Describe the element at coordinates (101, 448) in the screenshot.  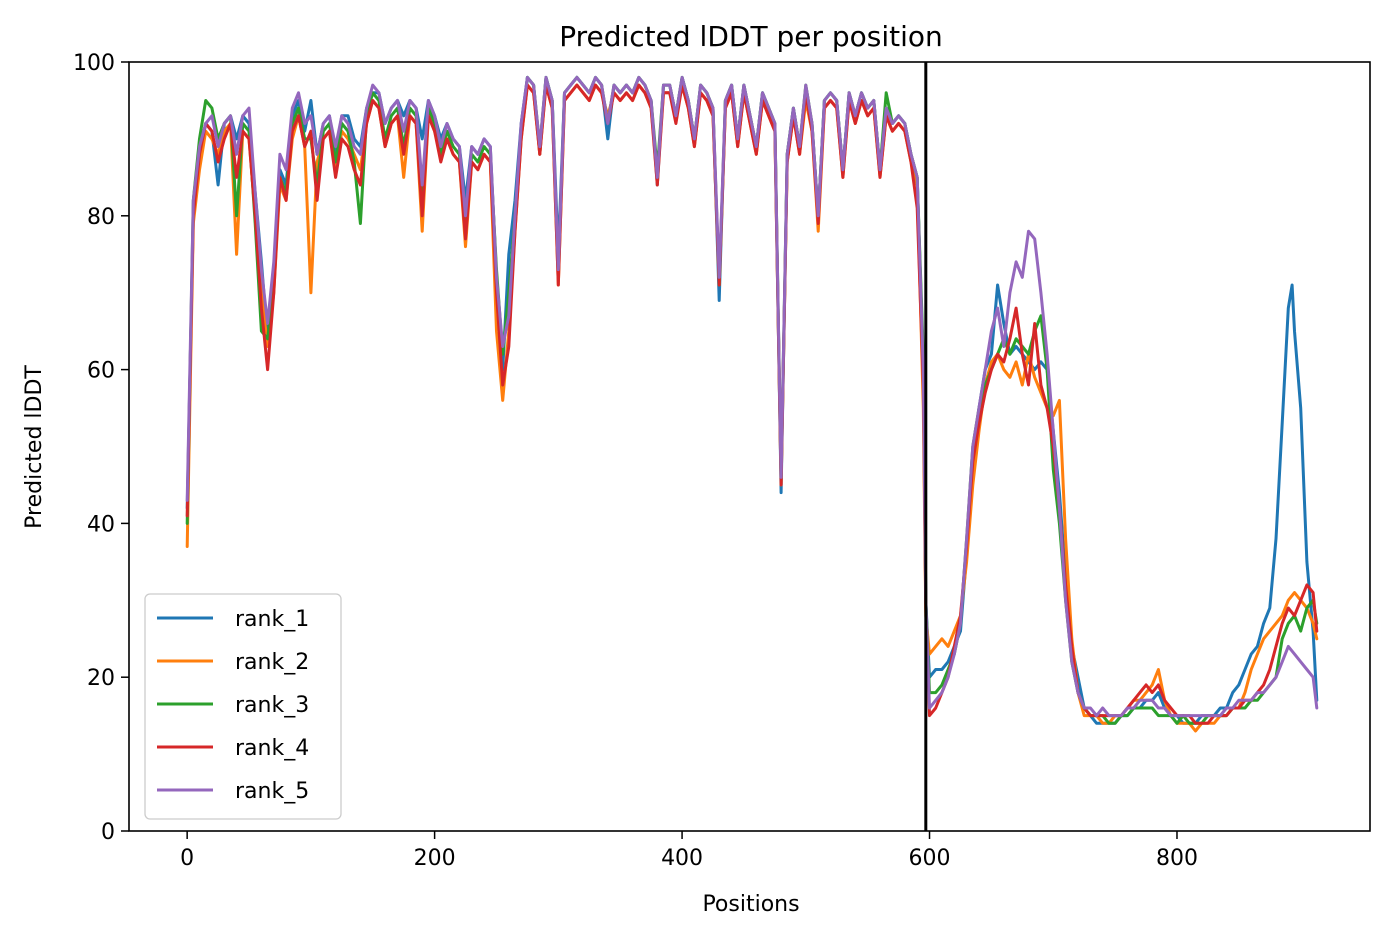
I see `y-axis-ticks: 0 20 40 60 80 100` at that location.